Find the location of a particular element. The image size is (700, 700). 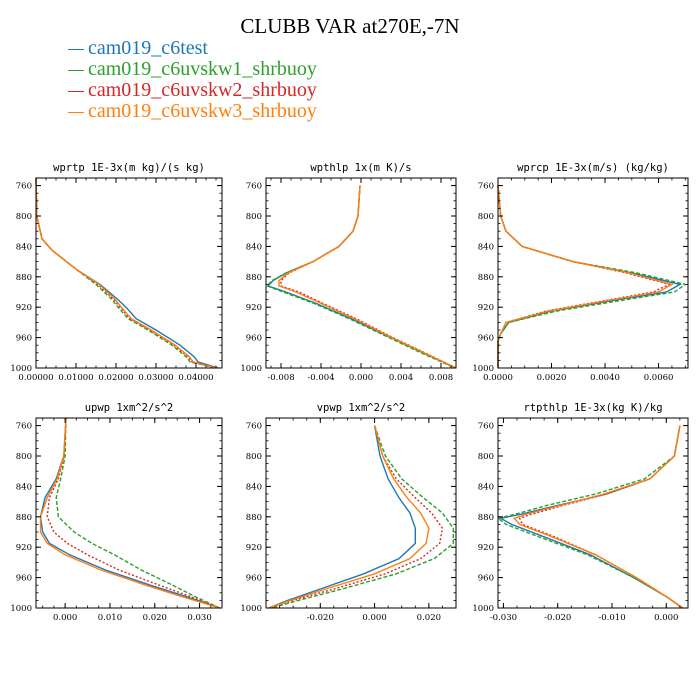

panel-title: wprtp 1E-3x(m kg)/(s kg) is located at coordinates (129, 168).